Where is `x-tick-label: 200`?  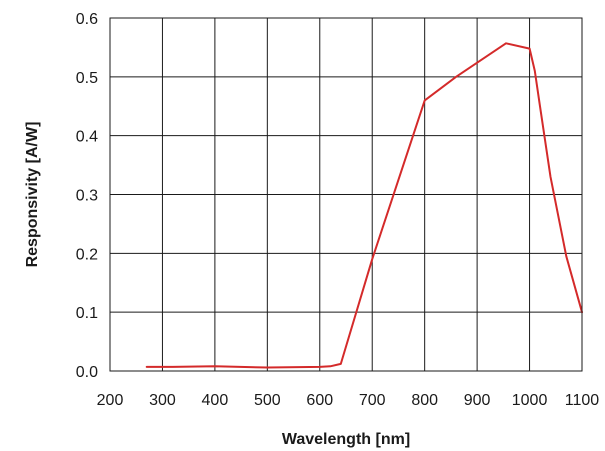 x-tick-label: 200 is located at coordinates (110, 400).